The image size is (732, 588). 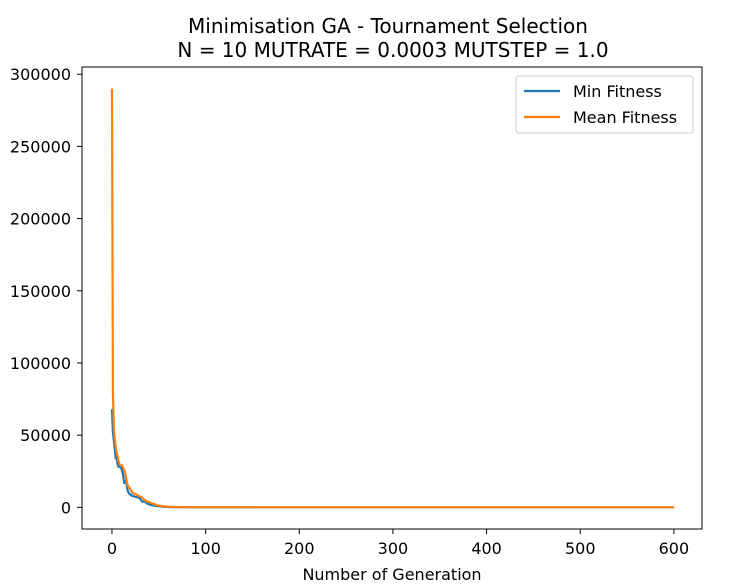 What do you see at coordinates (625, 117) in the screenshot?
I see `legend-label-mean-fitness: Mean Fitness` at bounding box center [625, 117].